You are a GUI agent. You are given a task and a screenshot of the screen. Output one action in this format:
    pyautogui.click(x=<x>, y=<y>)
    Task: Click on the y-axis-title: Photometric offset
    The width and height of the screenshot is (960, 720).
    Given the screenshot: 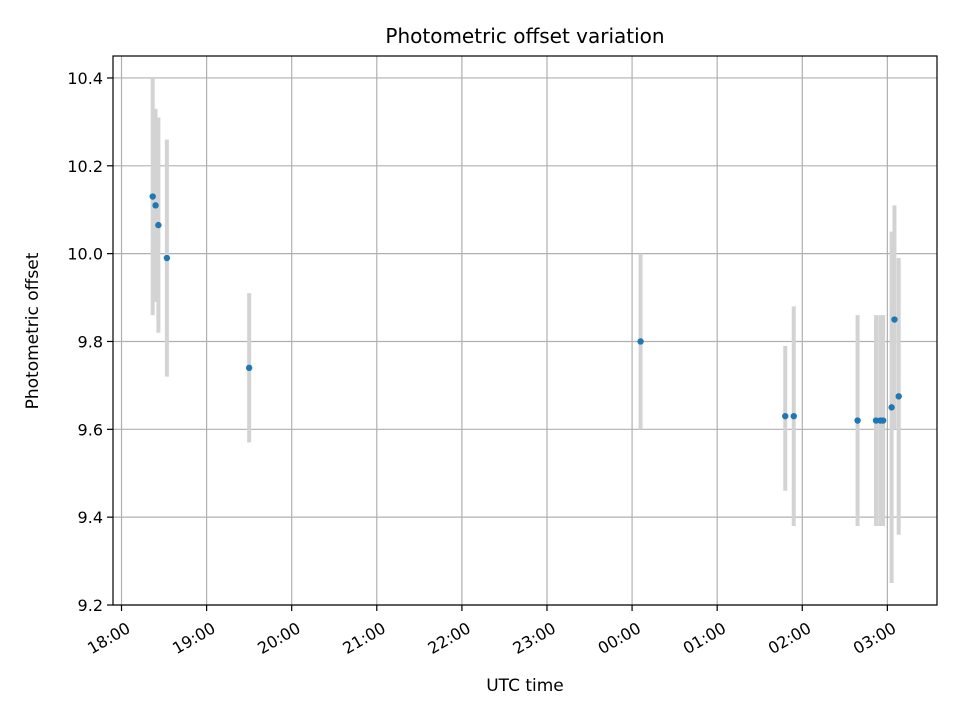 What is the action you would take?
    pyautogui.click(x=33, y=330)
    